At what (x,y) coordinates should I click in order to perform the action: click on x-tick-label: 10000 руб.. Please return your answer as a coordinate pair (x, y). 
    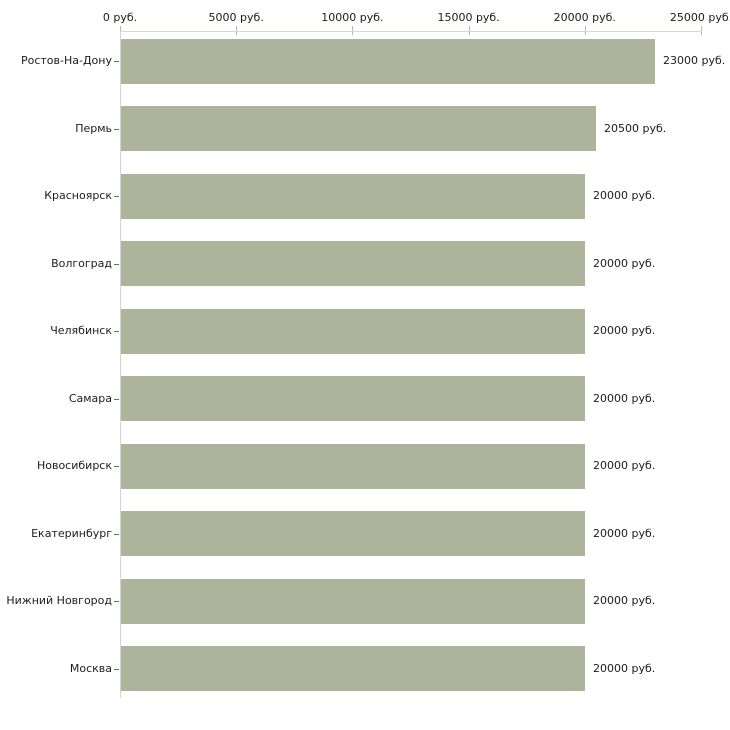
    Looking at the image, I should click on (352, 17).